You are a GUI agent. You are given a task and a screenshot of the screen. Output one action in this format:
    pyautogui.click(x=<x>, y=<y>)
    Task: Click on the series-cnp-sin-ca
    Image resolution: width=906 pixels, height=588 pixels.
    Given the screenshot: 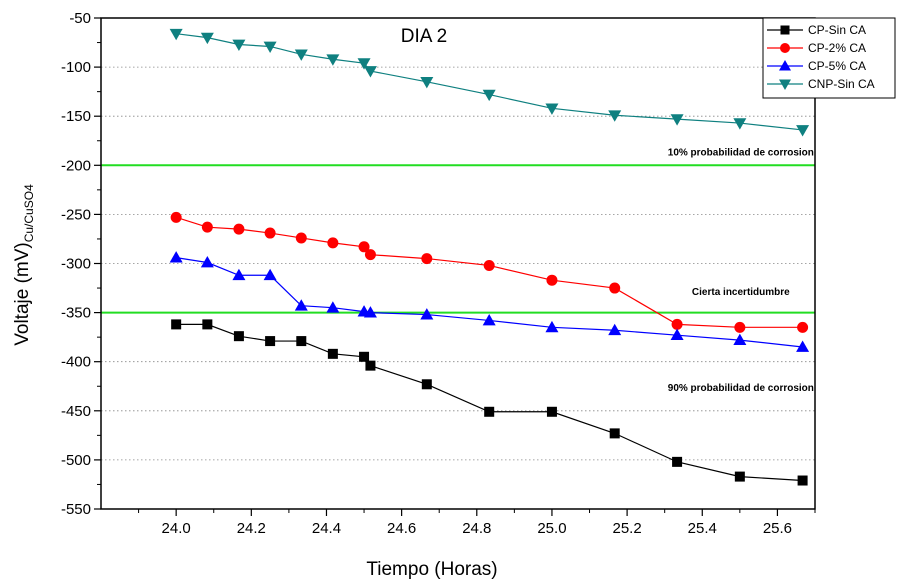 What is the action you would take?
    pyautogui.click(x=489, y=82)
    